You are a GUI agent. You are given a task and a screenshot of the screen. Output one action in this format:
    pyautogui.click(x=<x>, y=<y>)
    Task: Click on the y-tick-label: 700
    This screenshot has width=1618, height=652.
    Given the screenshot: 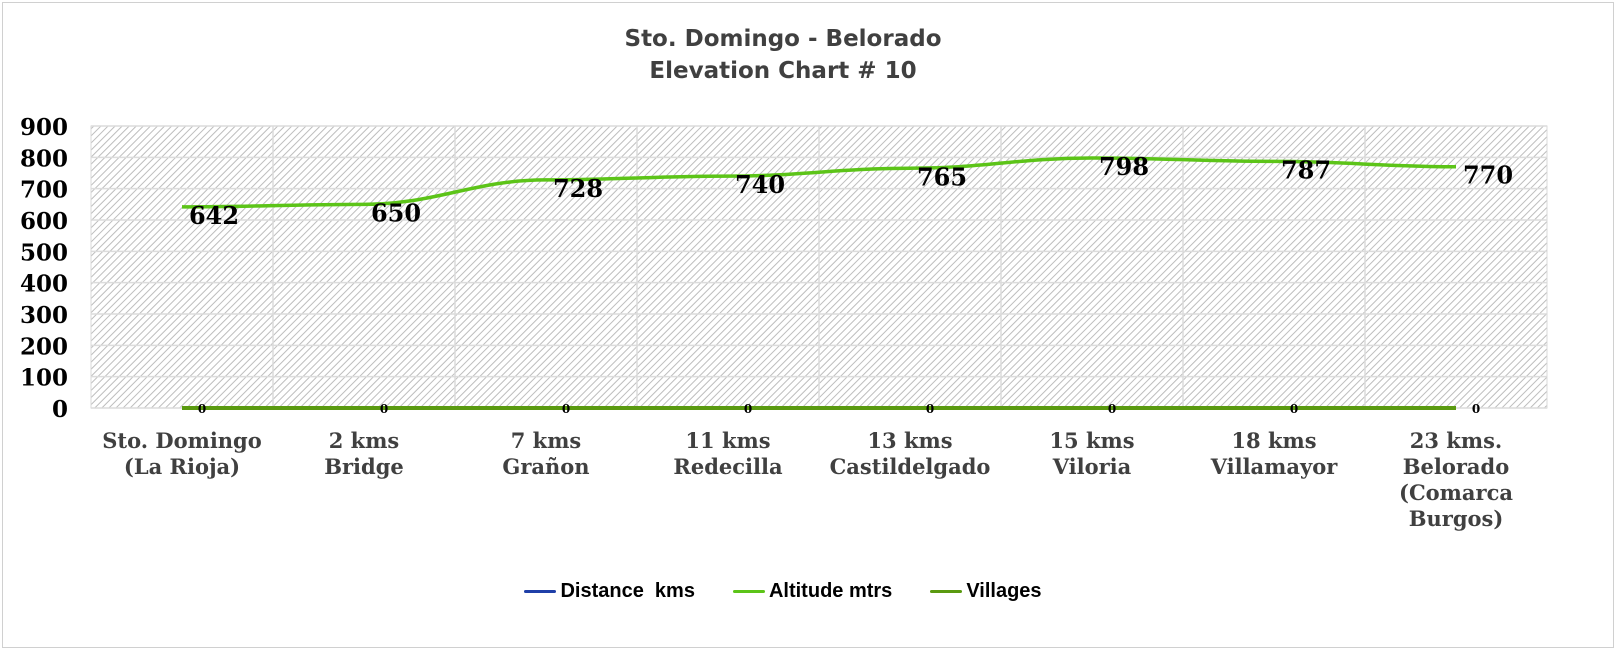 What is the action you would take?
    pyautogui.click(x=44, y=190)
    